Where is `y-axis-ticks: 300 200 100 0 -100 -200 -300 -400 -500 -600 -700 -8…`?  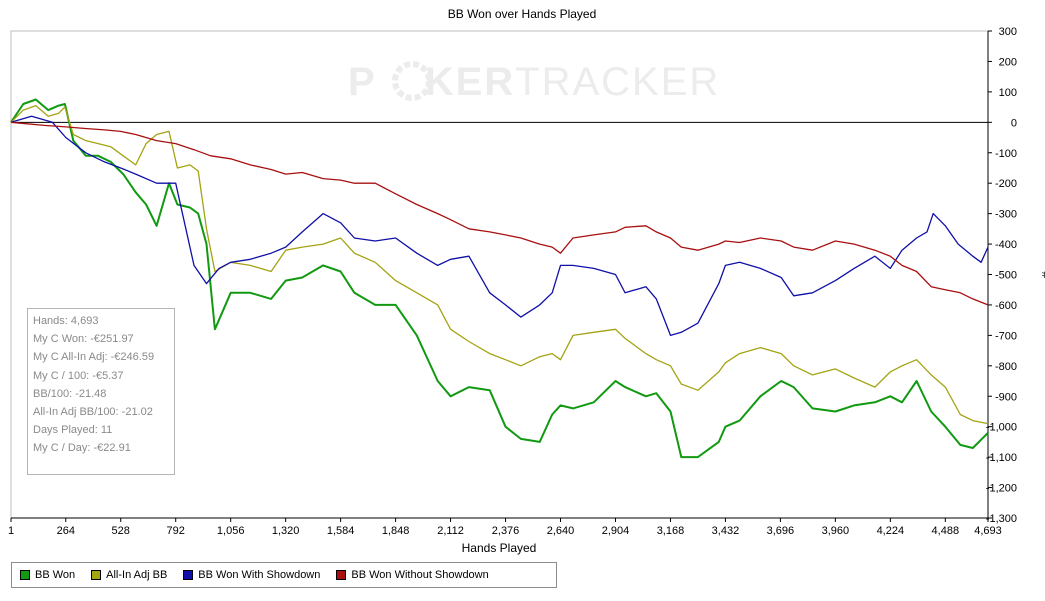
y-axis-ticks: 300 200 100 0 -100 -200 -300 -400 -500 -600 -700 -8… is located at coordinates (1001, 275).